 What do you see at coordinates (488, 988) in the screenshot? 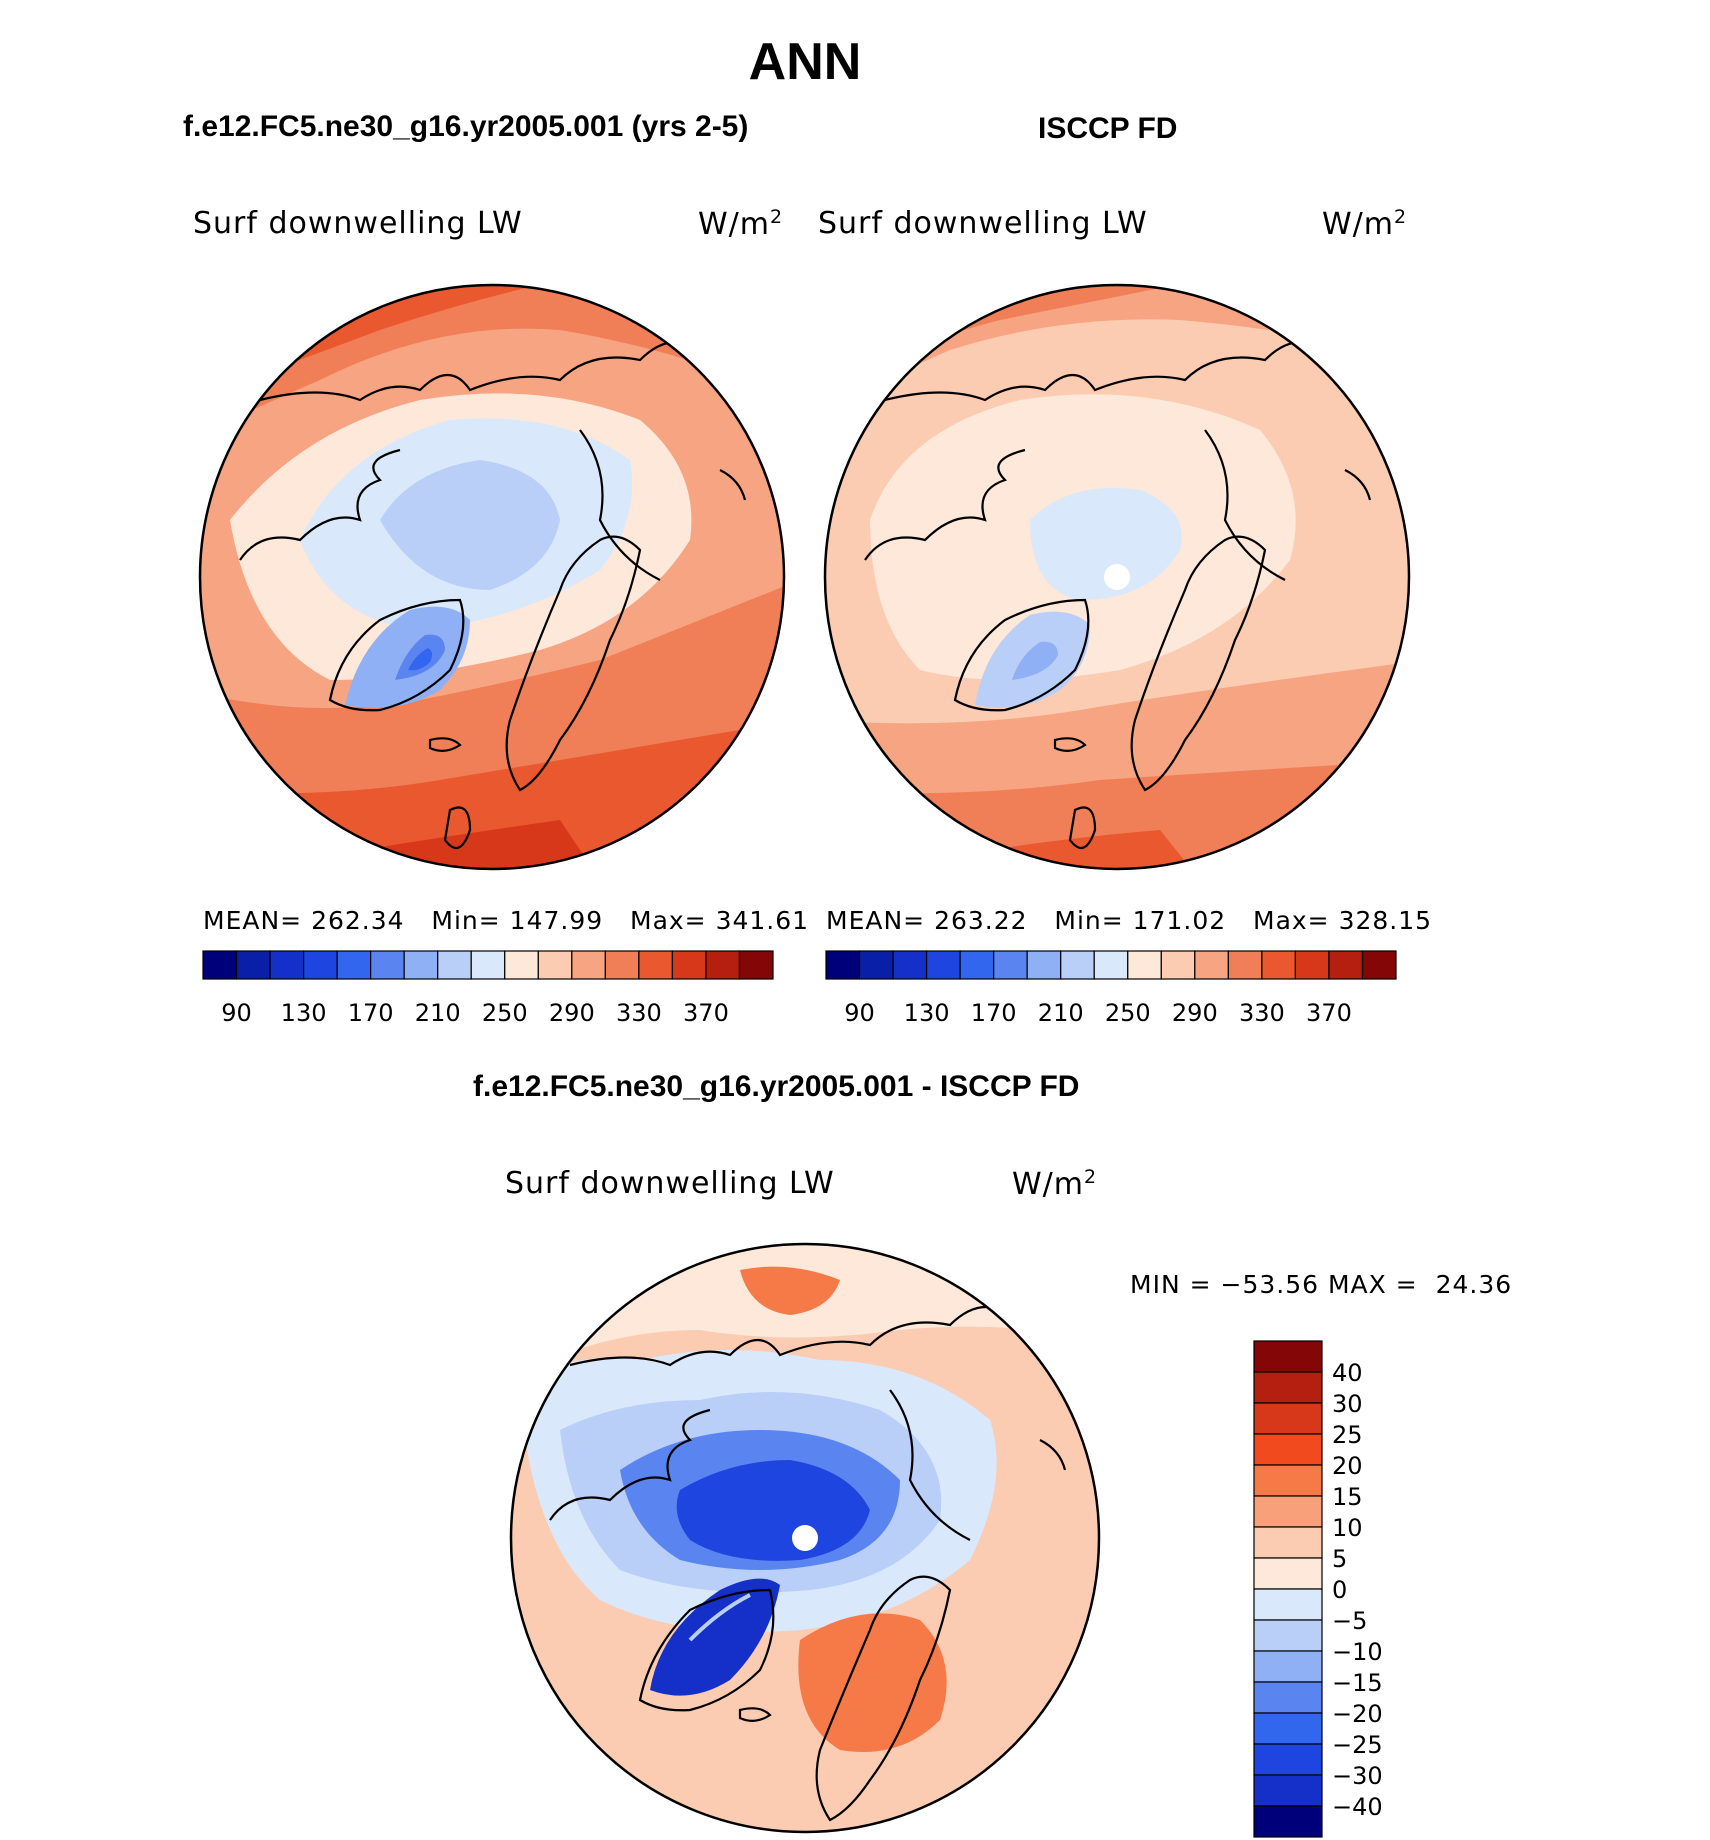
I see `panel1-colorbar: 90 130 170 210 250 290 330 370` at bounding box center [488, 988].